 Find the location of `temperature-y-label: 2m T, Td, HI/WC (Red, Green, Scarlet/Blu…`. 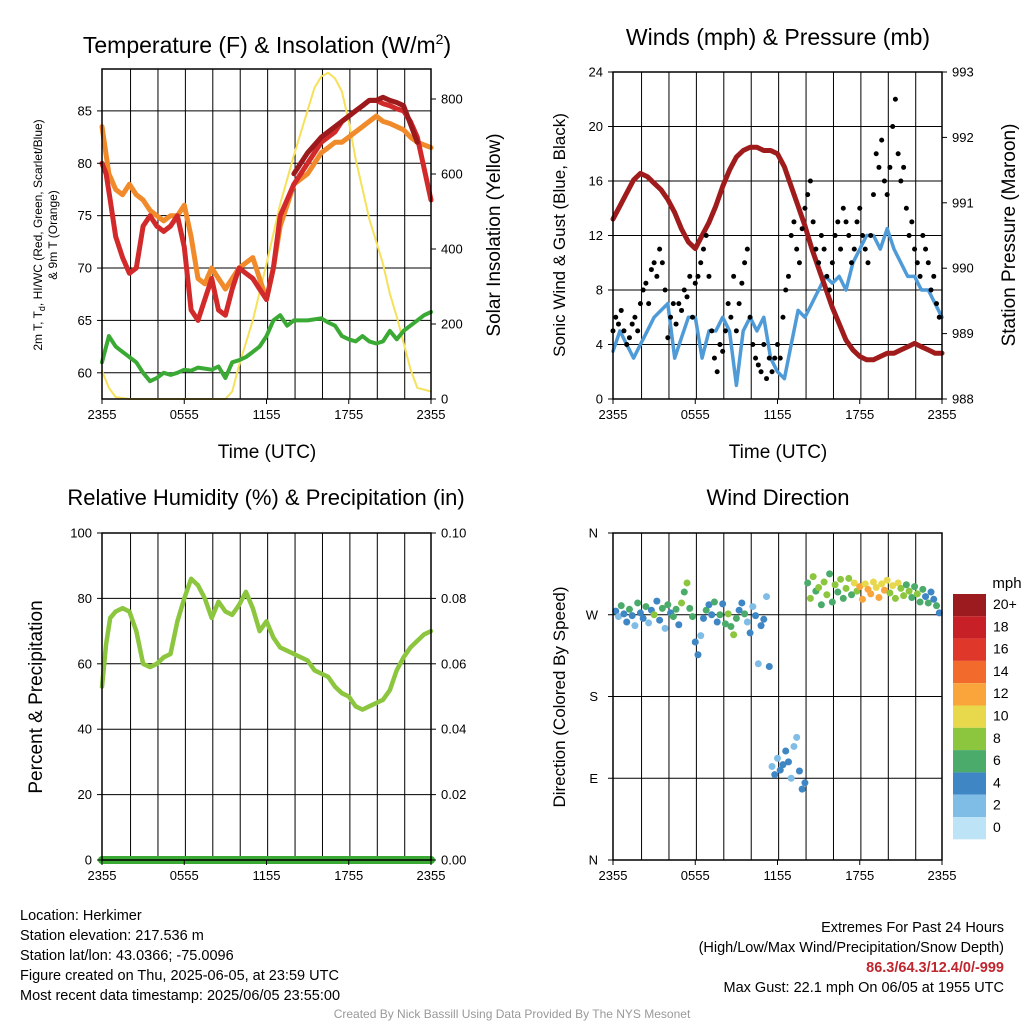

temperature-y-label: 2m T, Td, HI/WC (Red, Green, Scarlet/Blu… is located at coordinates (39, 234).